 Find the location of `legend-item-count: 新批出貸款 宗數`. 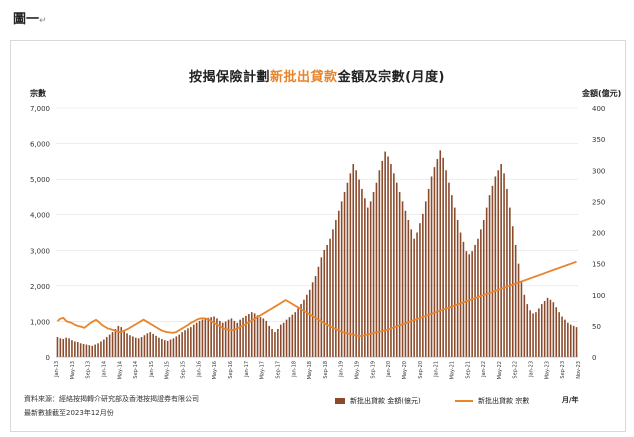

legend-item-count: 新批出貸款 宗數 is located at coordinates (492, 401).